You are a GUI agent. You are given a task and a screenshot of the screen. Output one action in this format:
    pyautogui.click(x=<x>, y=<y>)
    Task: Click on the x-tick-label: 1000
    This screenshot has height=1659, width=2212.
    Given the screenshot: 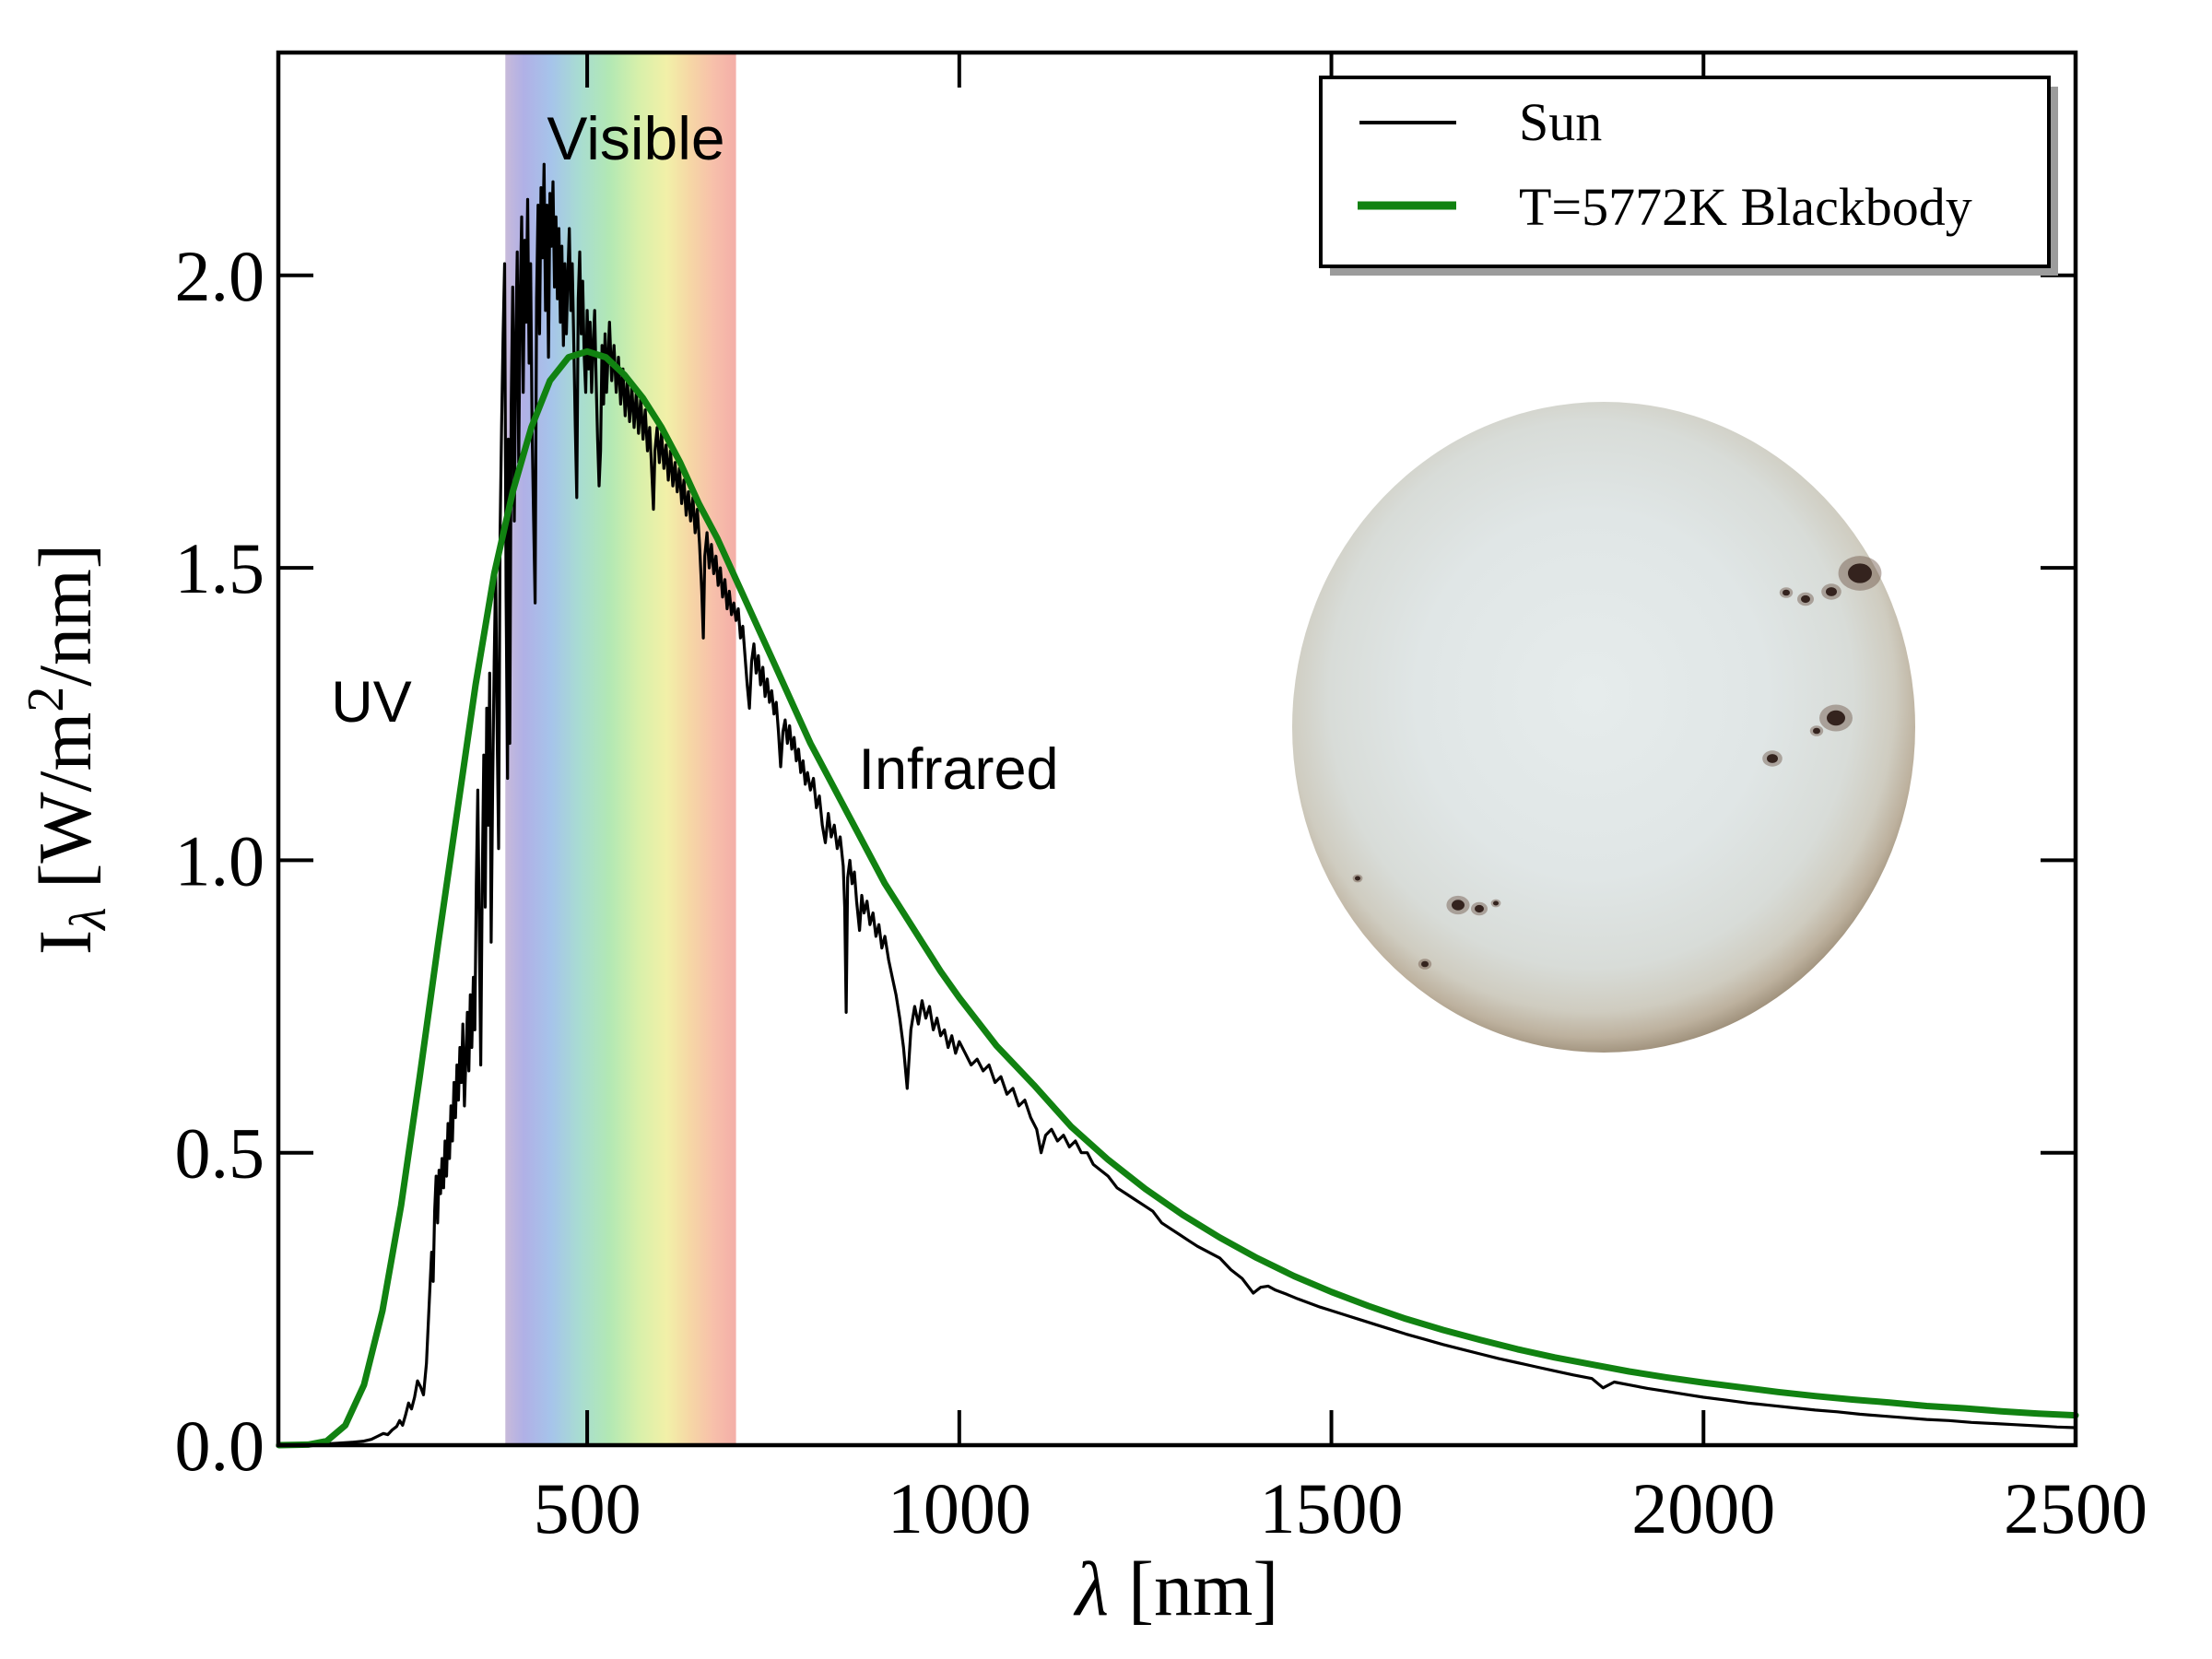 What is the action you would take?
    pyautogui.click(x=959, y=1508)
    